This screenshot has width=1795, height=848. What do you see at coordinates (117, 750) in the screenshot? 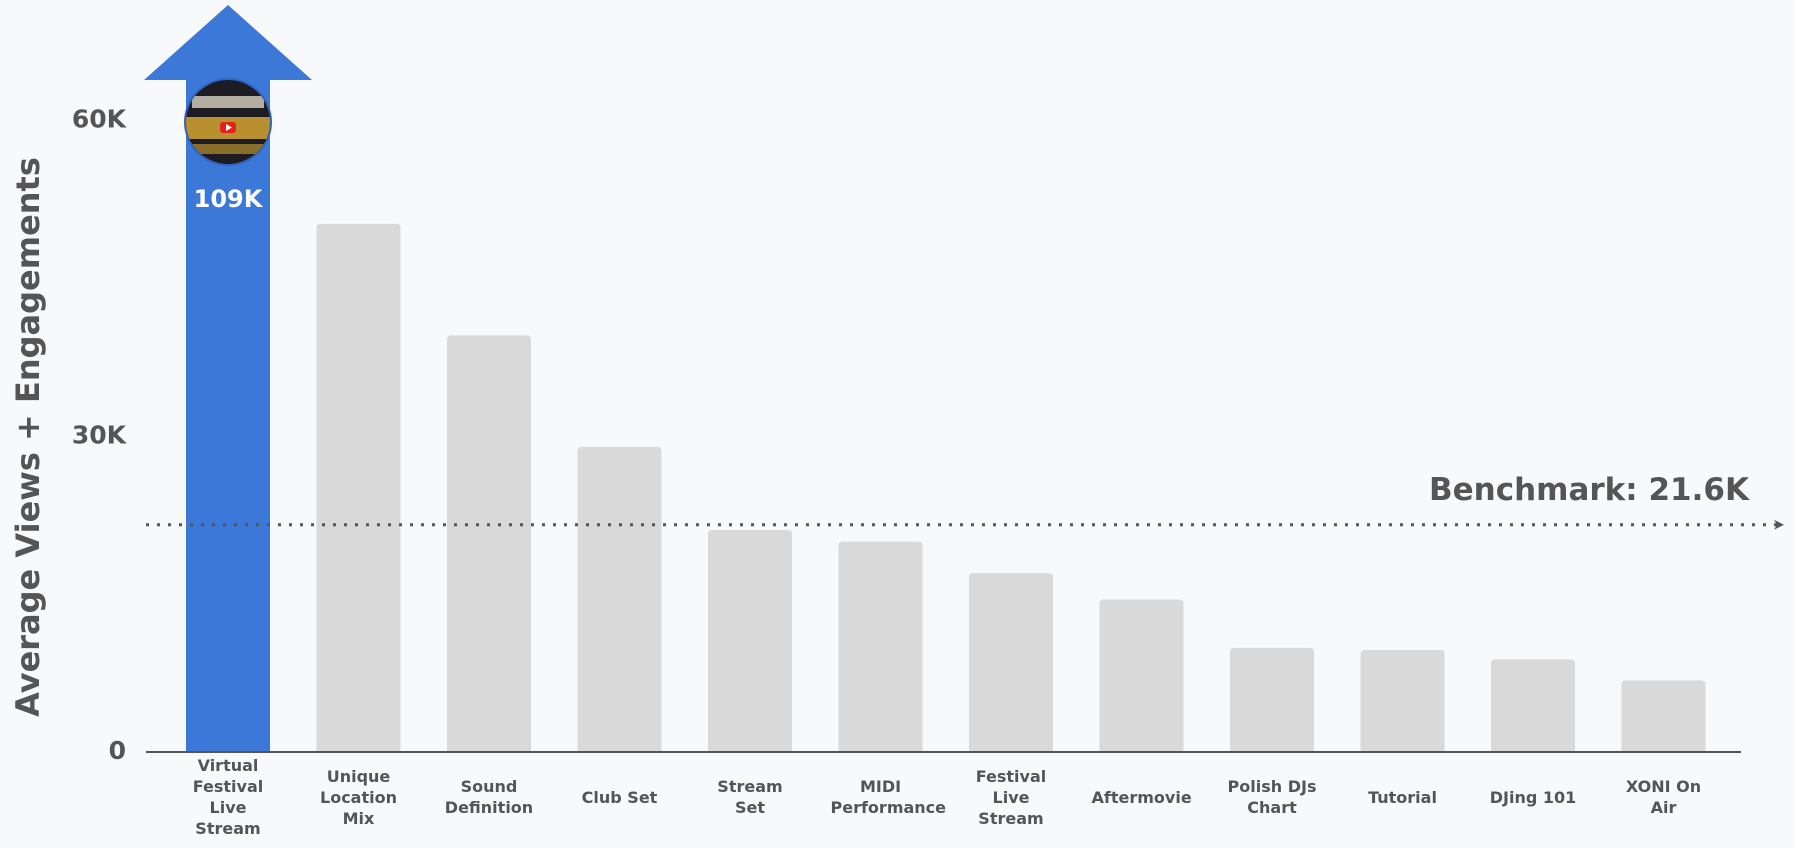
I see `y-tick-label: 0` at bounding box center [117, 750].